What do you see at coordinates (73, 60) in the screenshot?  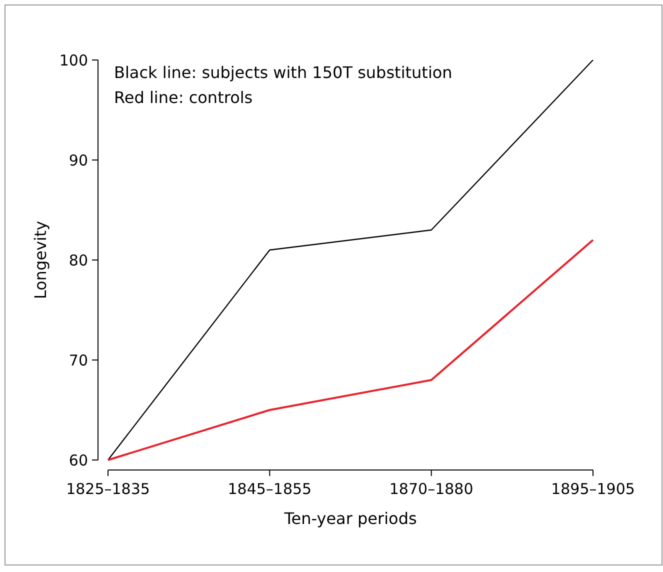 I see `y-tick-label: 100` at bounding box center [73, 60].